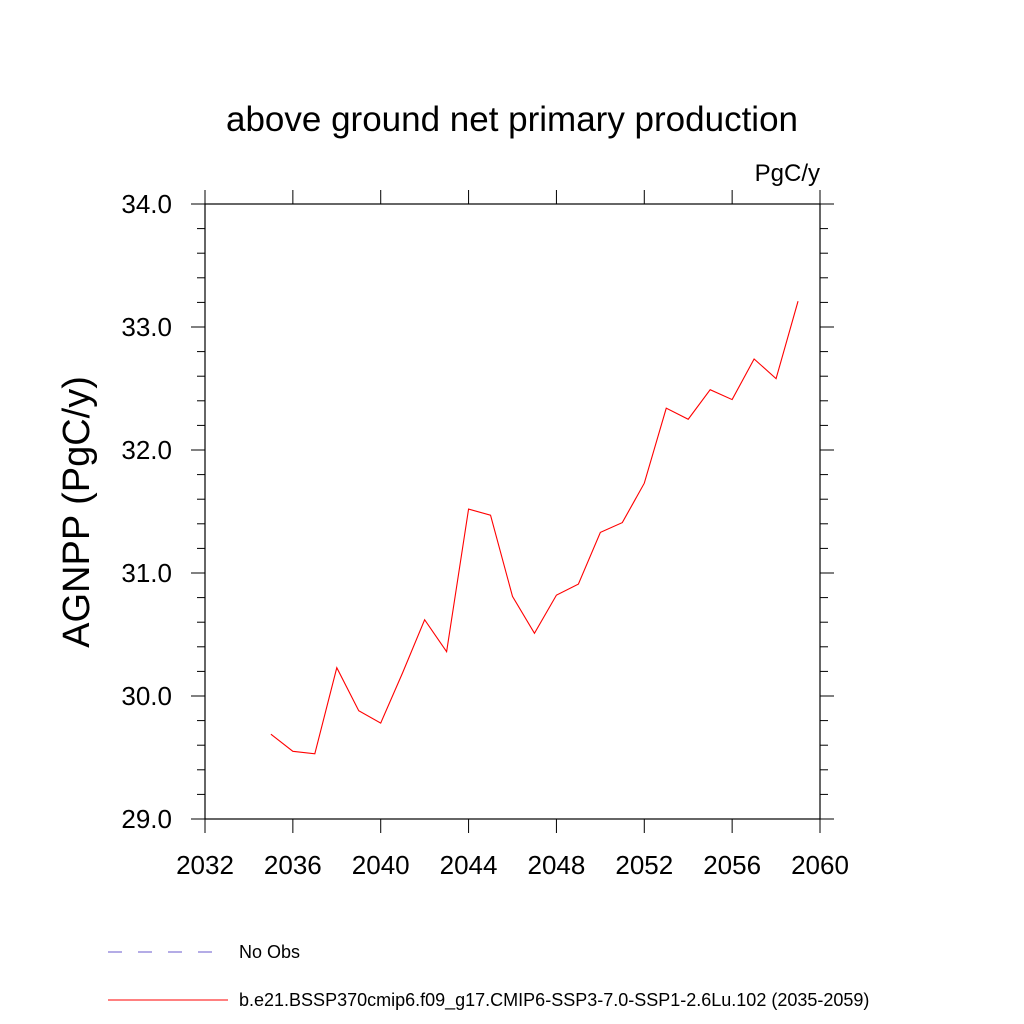 Image resolution: width=1024 pixels, height=1024 pixels. What do you see at coordinates (557, 865) in the screenshot?
I see `x-tick-label: 2048` at bounding box center [557, 865].